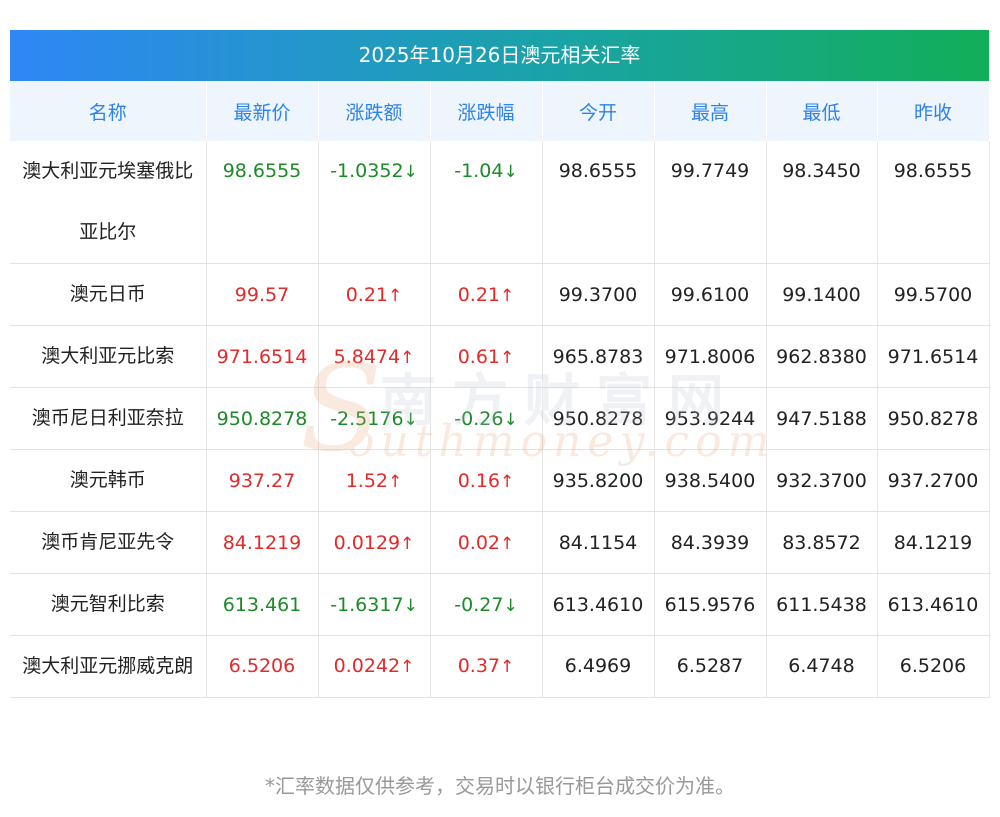 The image size is (1000, 817). What do you see at coordinates (108, 202) in the screenshot?
I see `currency-pair-name: 澳大利亚元埃塞俄比亚比尔` at bounding box center [108, 202].